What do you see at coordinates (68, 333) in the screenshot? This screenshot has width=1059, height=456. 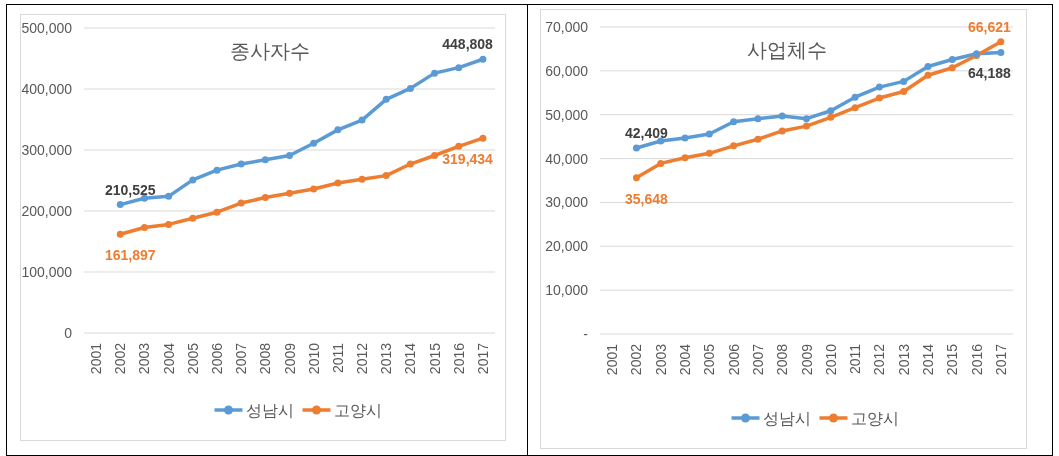 I see `y-tick-label: 0` at bounding box center [68, 333].